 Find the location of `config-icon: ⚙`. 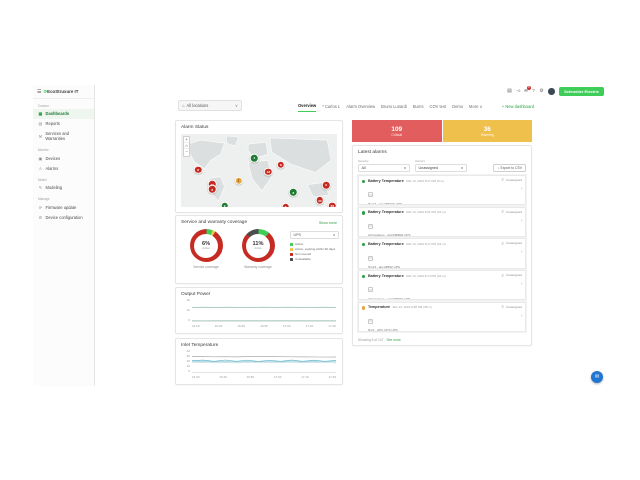

config-icon: ⚙ is located at coordinates (40, 217).